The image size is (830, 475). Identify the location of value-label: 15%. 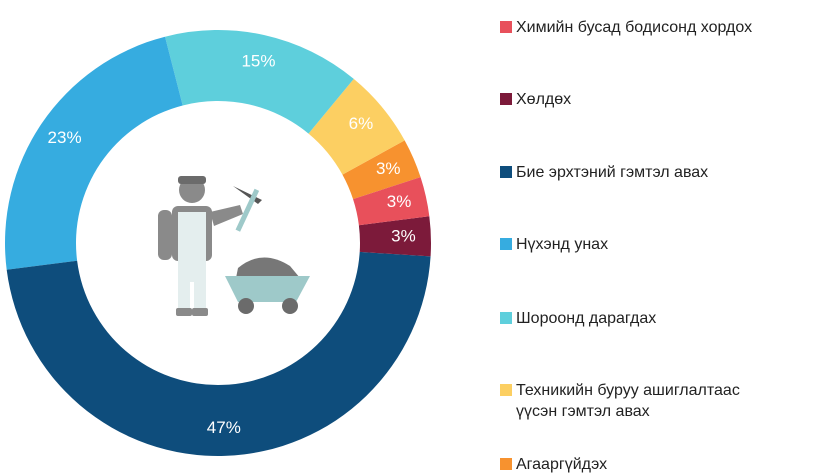
(258, 60).